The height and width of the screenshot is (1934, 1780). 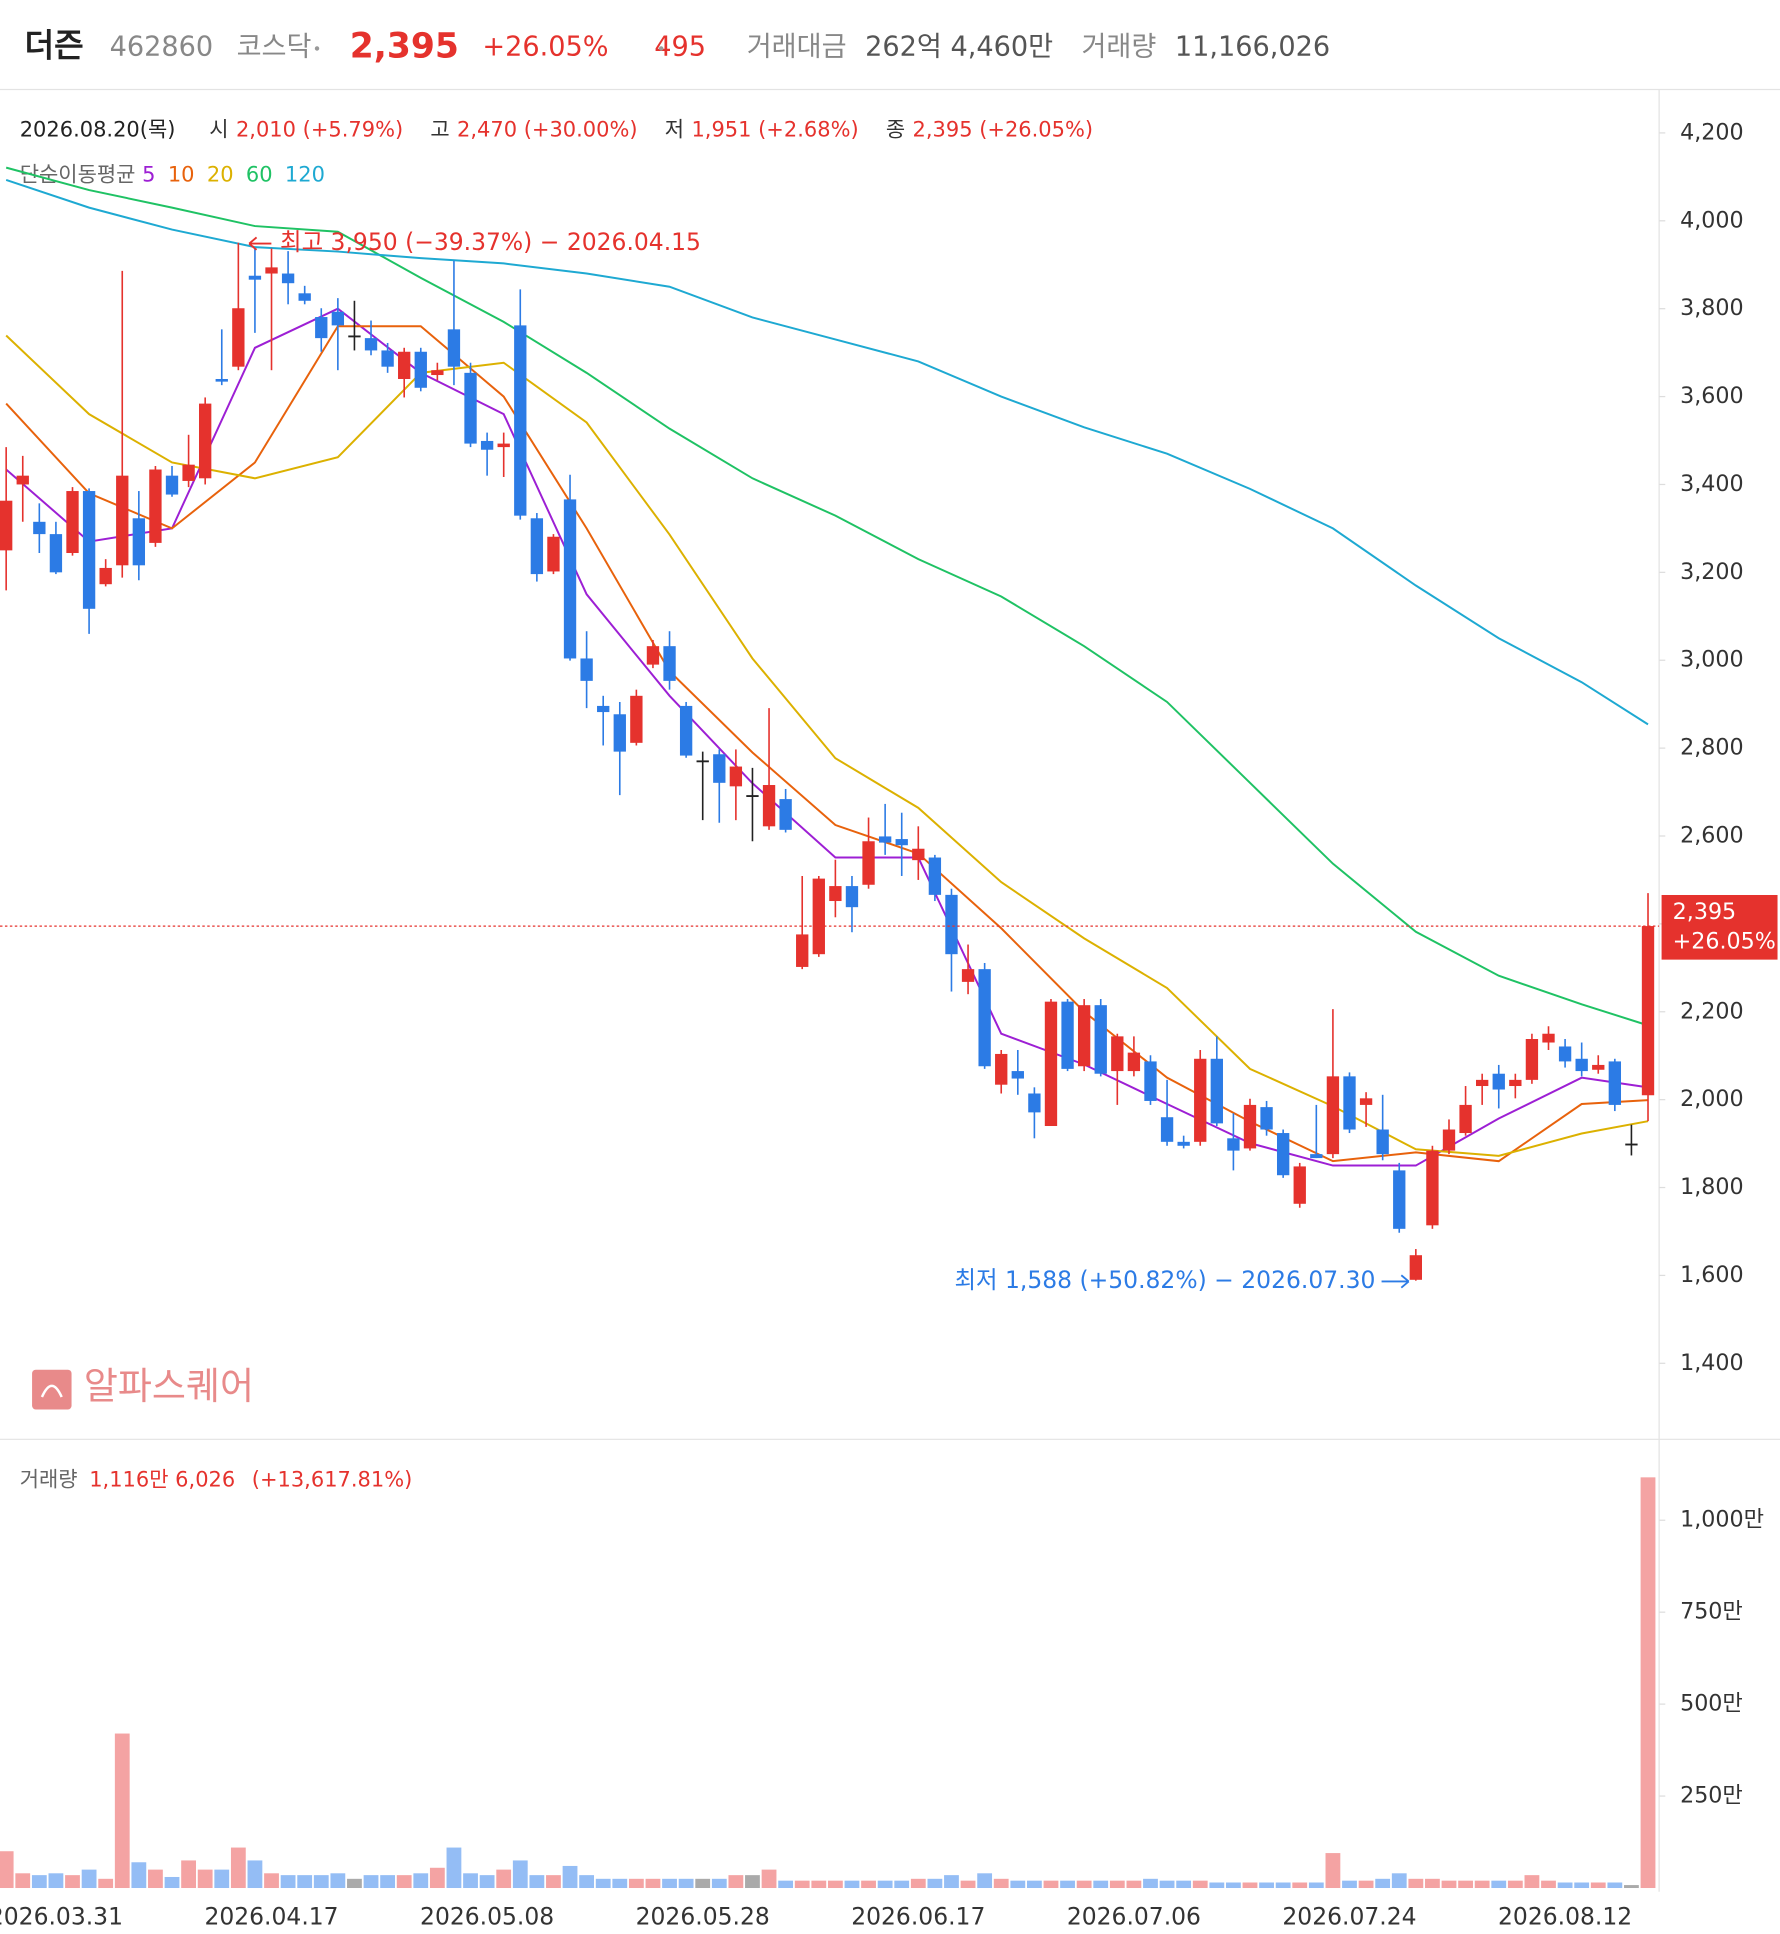 I want to click on last-change-label: +26.05%, so click(x=1724, y=942).